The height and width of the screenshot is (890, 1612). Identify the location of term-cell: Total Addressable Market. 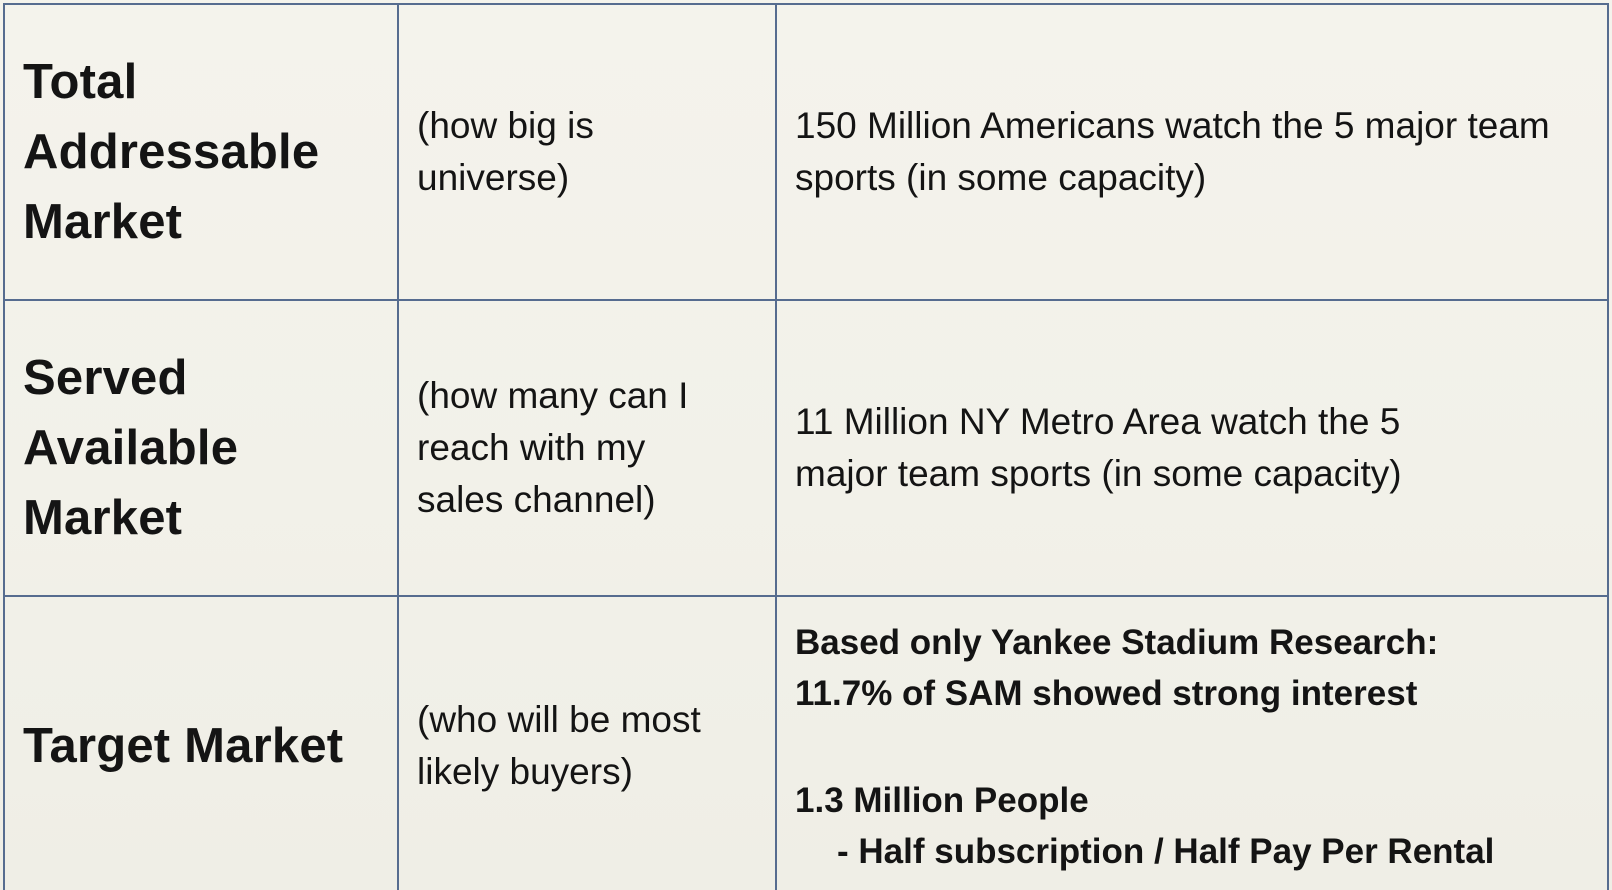
(201, 152).